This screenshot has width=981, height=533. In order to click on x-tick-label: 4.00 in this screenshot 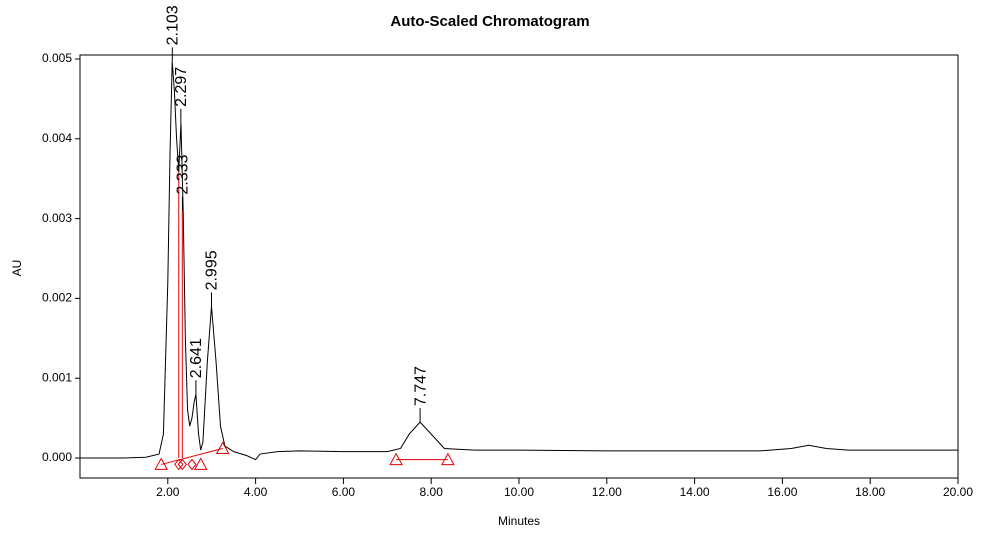, I will do `click(256, 492)`.